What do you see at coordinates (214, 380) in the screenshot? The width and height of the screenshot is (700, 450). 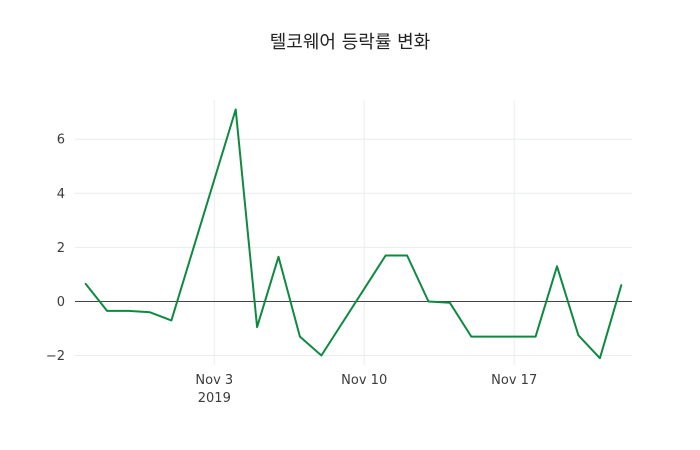 I see `x-tick-label: Nov 3` at bounding box center [214, 380].